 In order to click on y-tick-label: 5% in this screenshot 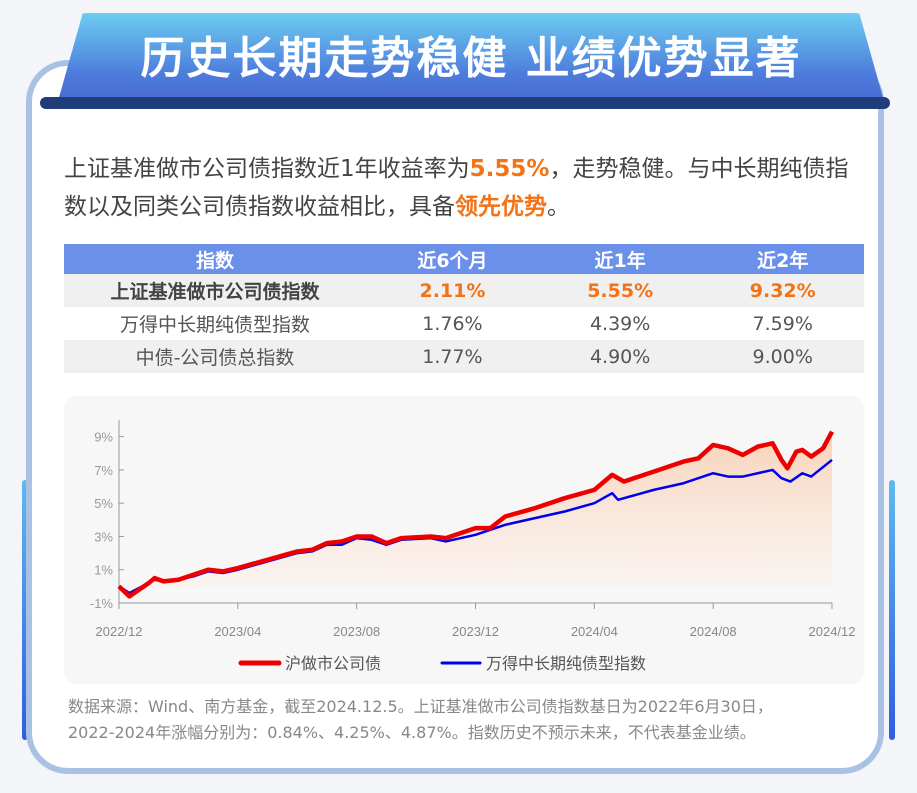, I will do `click(103, 503)`.